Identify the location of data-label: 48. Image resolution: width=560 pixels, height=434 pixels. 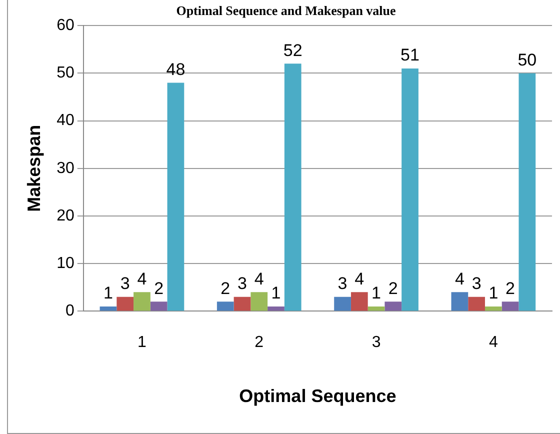
(176, 69).